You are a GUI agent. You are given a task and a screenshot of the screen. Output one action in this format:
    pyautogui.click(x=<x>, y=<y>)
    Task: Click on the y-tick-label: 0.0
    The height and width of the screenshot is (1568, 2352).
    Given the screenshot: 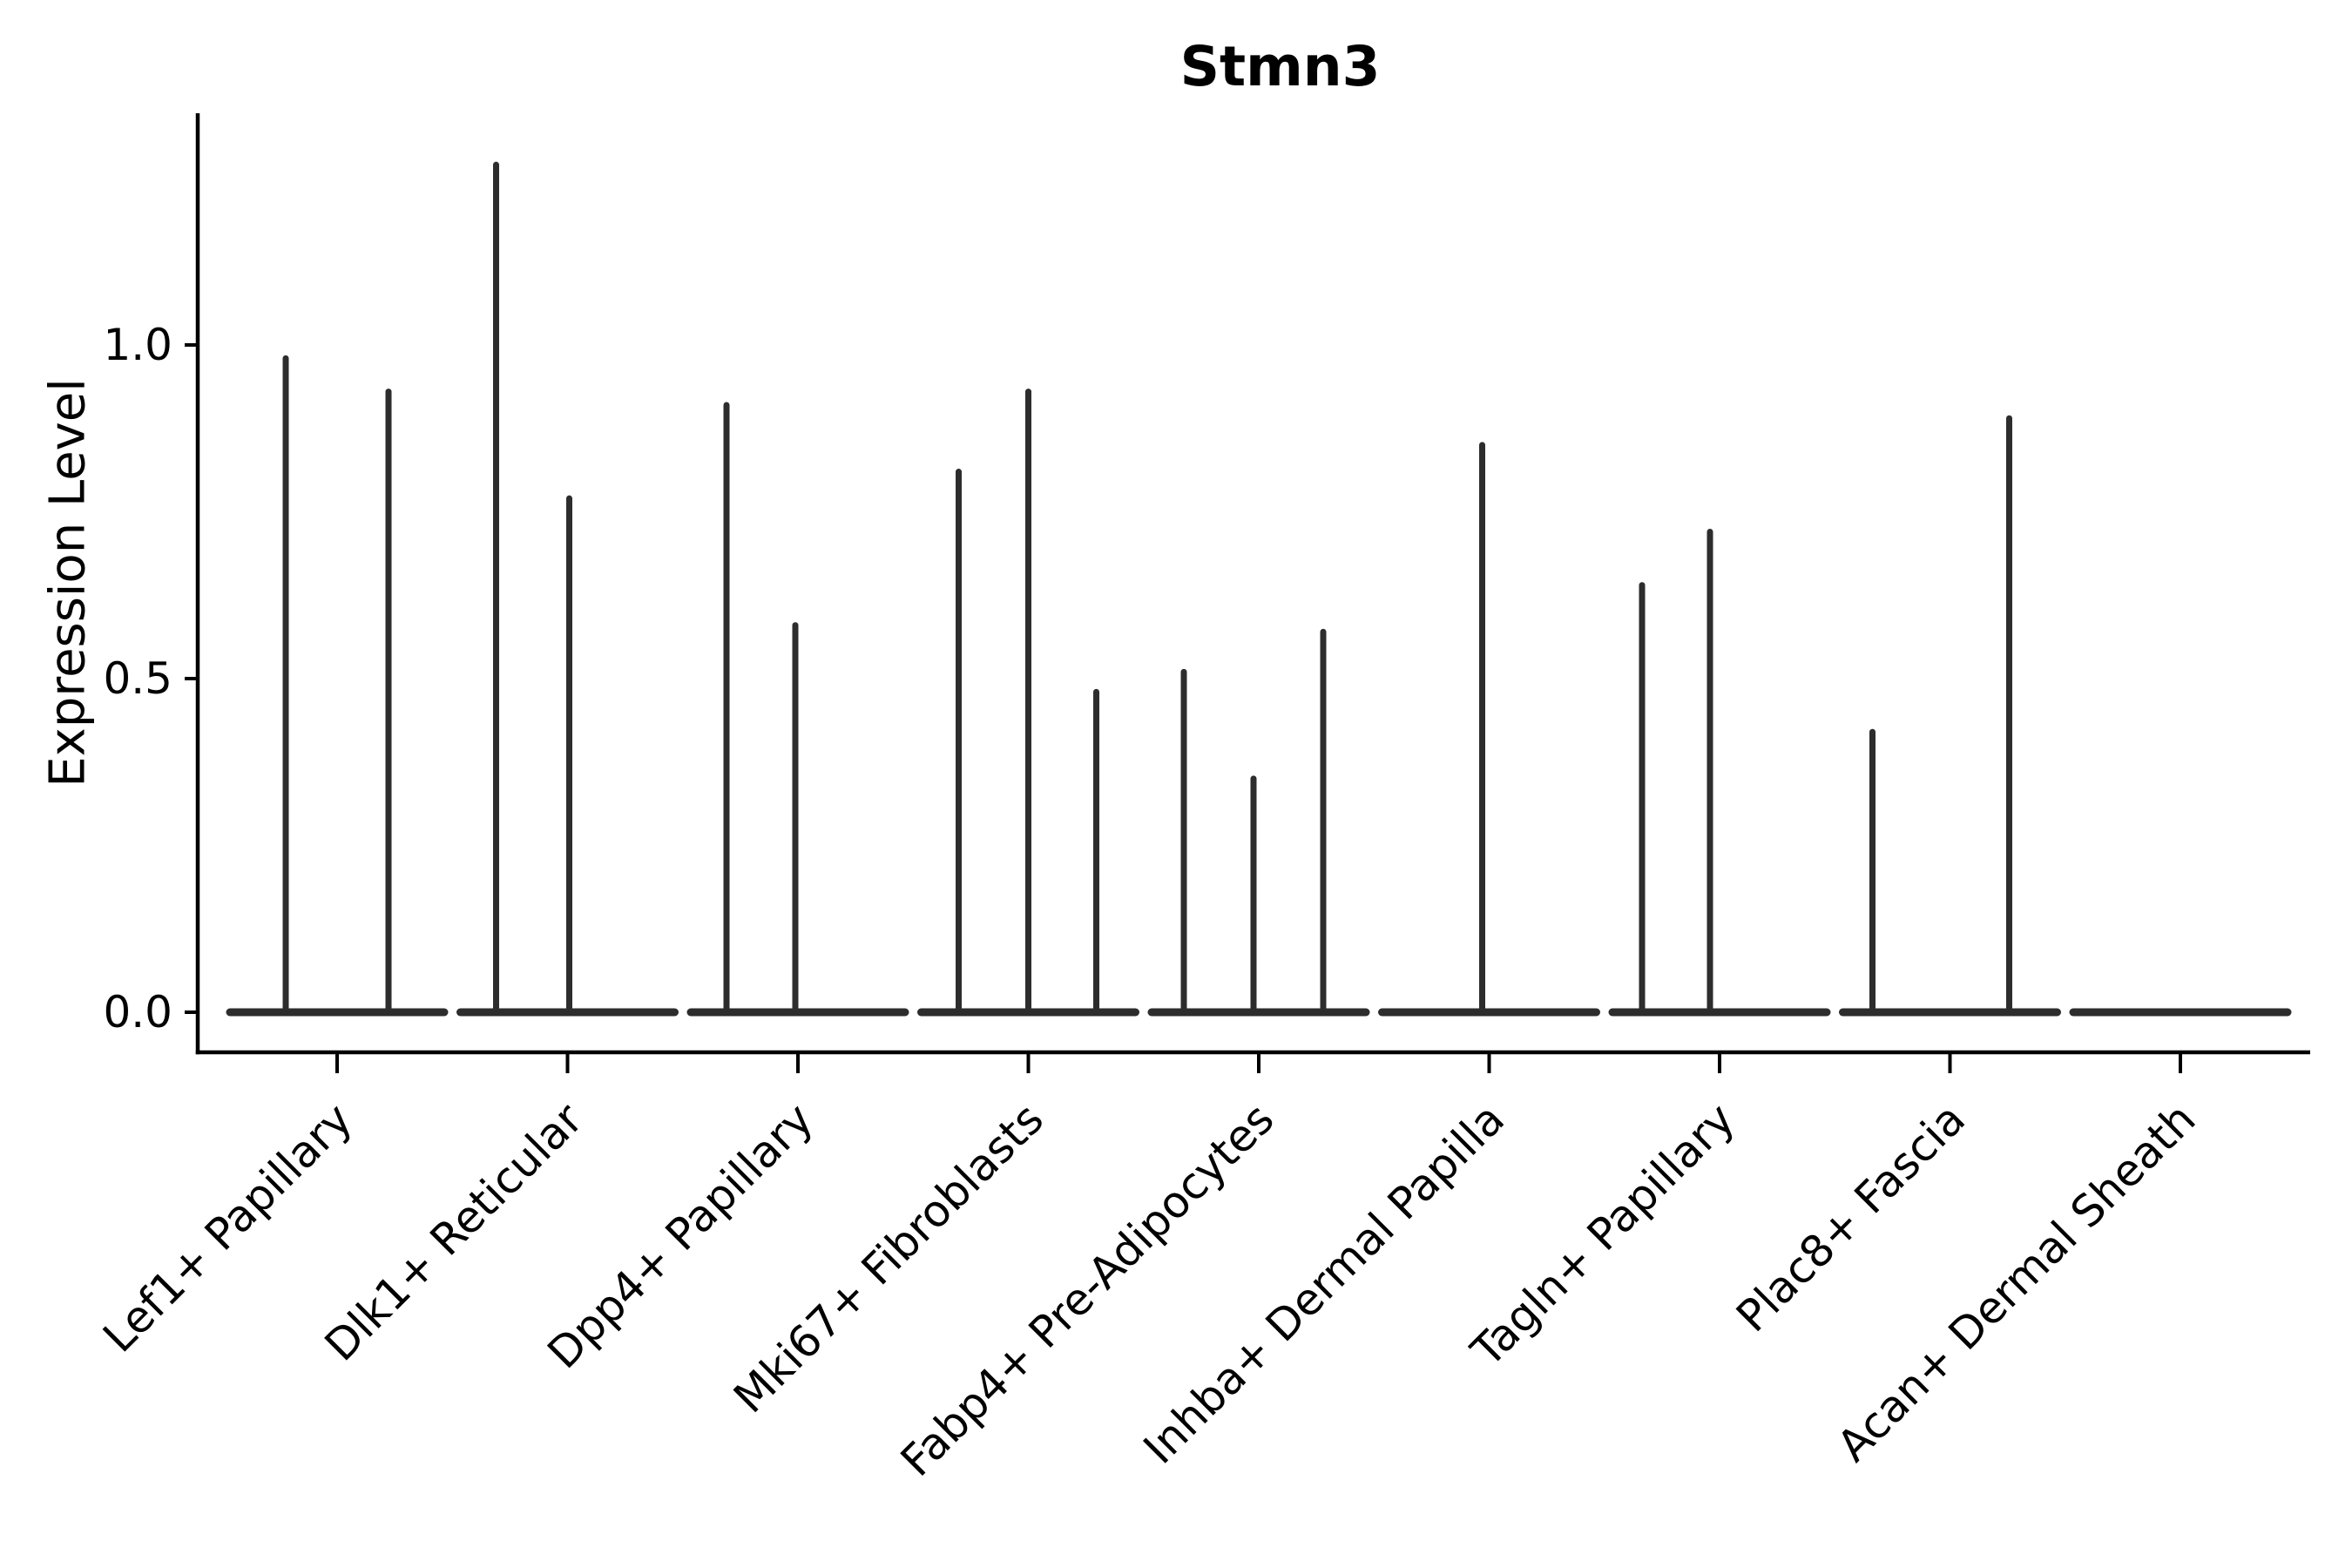 What is the action you would take?
    pyautogui.click(x=137, y=1012)
    